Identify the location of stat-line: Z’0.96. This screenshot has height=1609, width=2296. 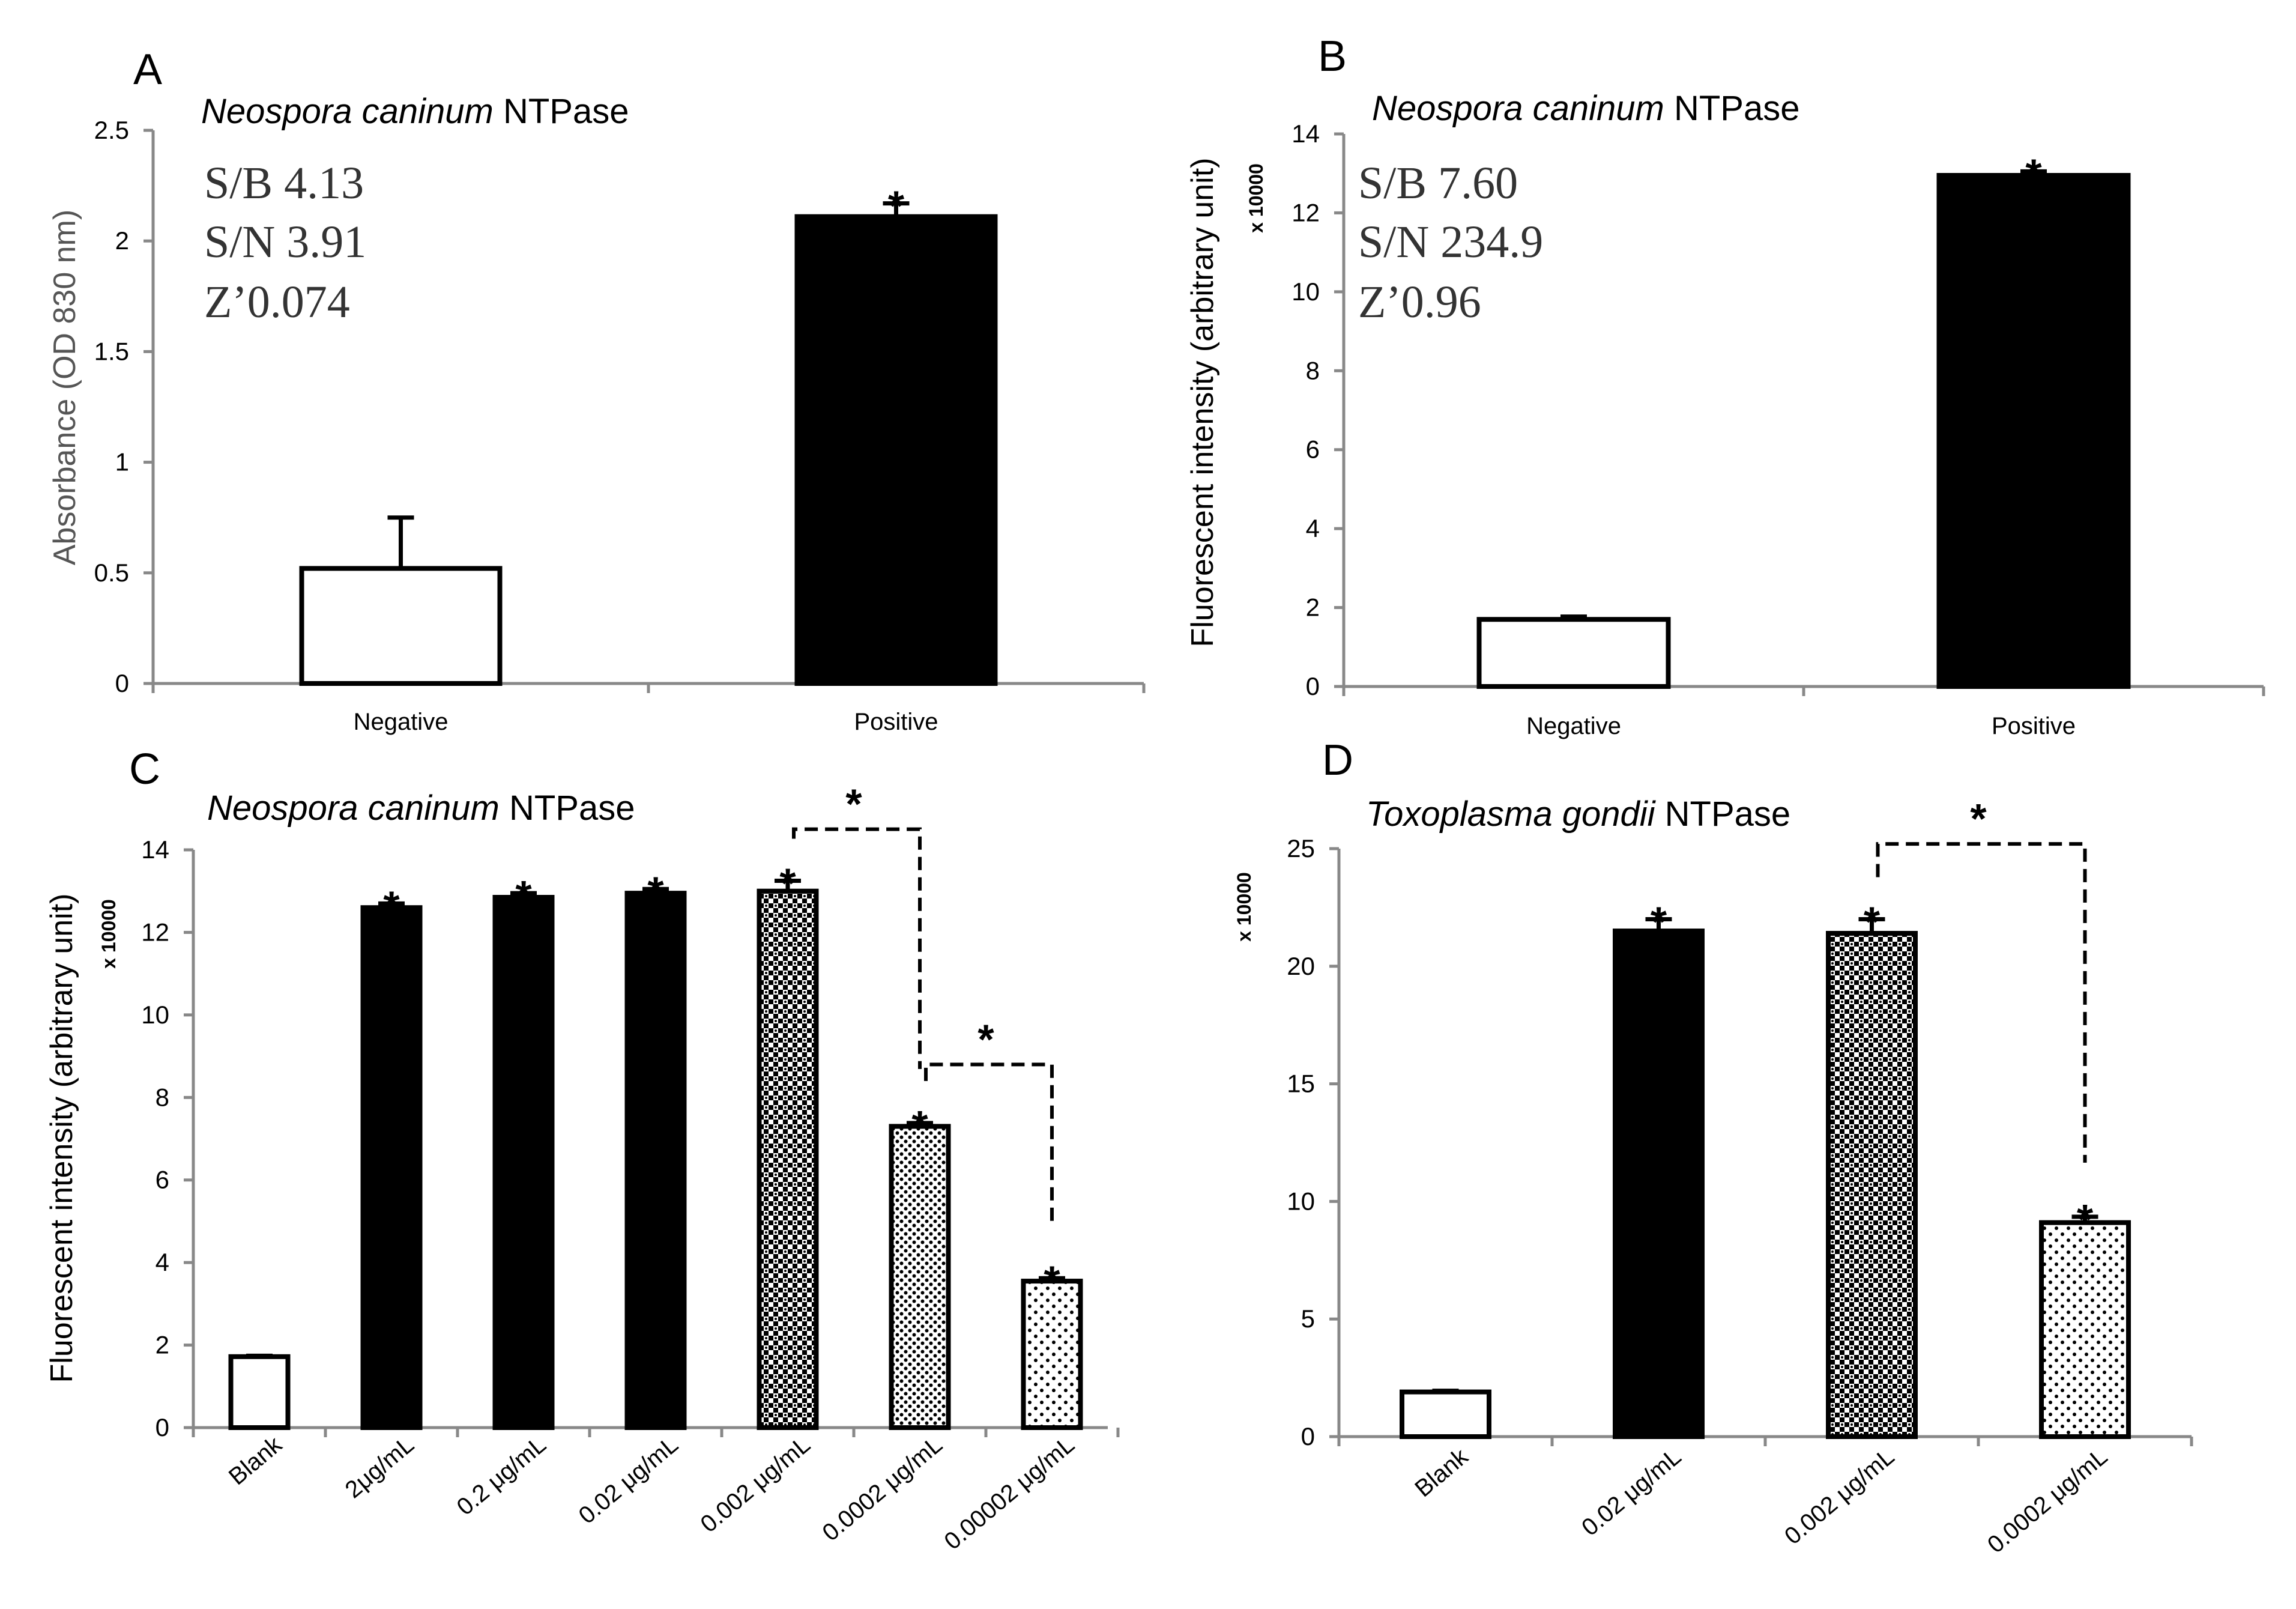
(1419, 302).